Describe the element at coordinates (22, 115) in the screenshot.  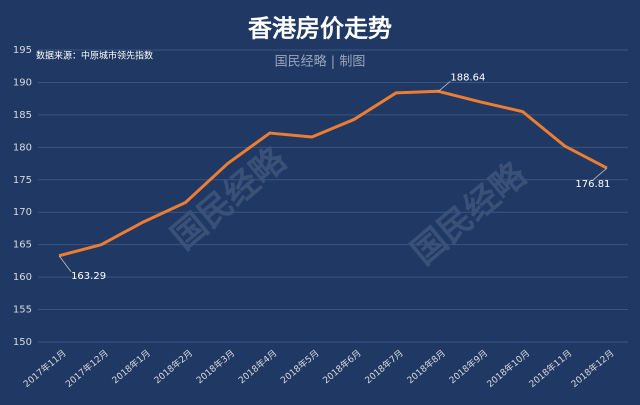
I see `y-tick-label: 185` at that location.